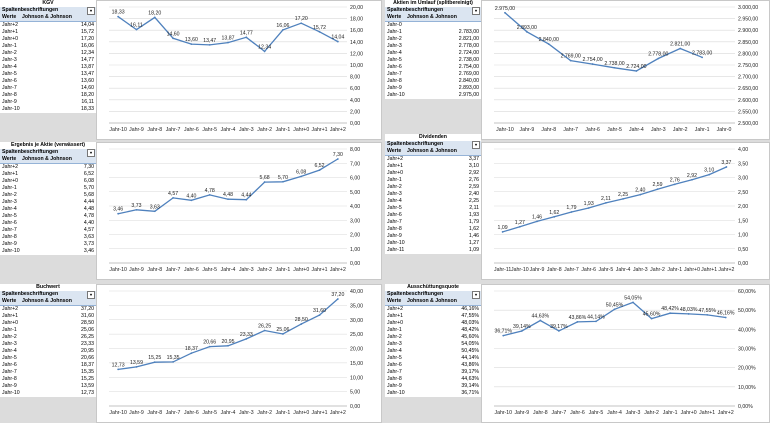  What do you see at coordinates (136, 413) in the screenshot?
I see `x-tick-label: Jahr-9` at bounding box center [136, 413].